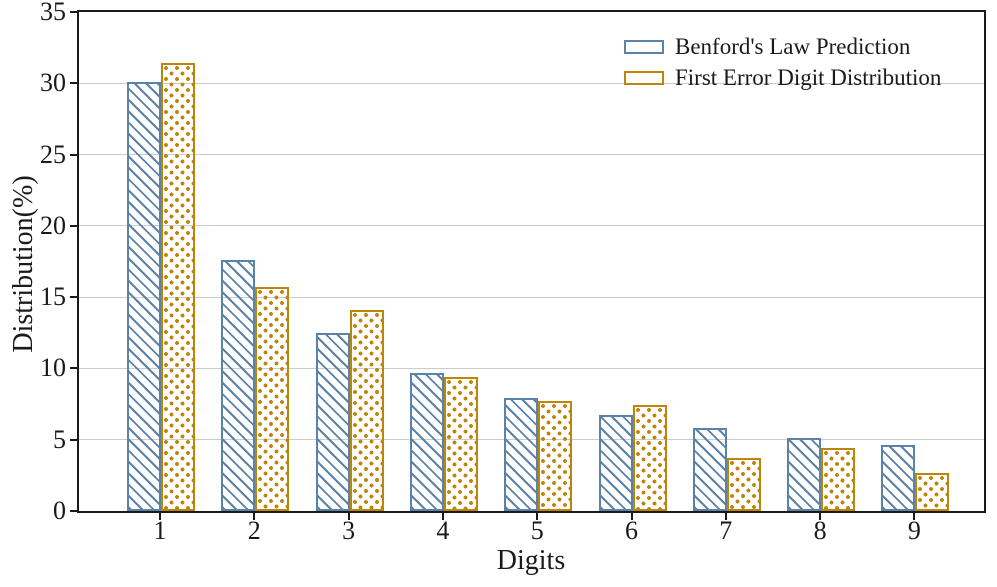 Image resolution: width=997 pixels, height=587 pixels. I want to click on y-axis-label: Distribution(%), so click(23, 264).